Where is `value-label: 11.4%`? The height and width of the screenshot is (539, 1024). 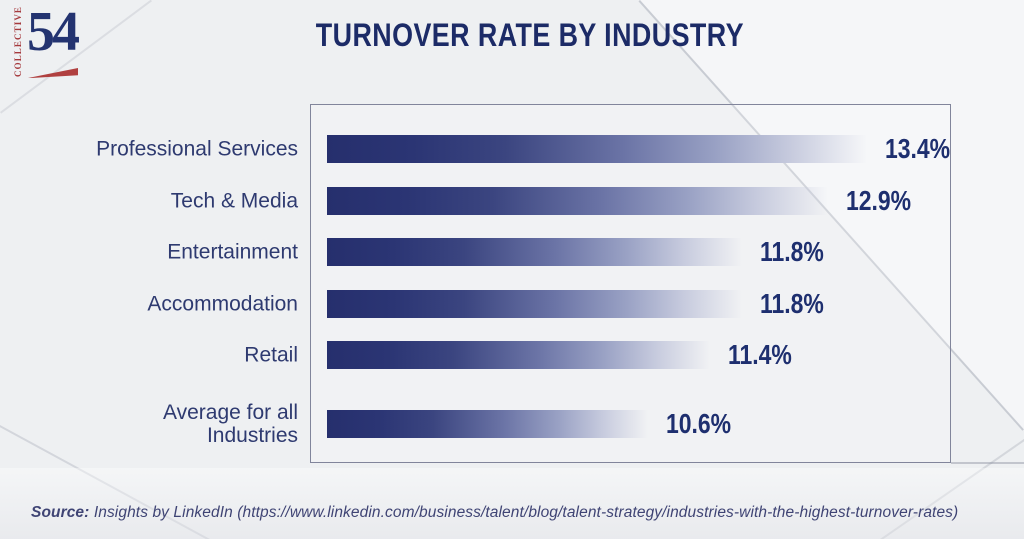 value-label: 11.4% is located at coordinates (760, 354).